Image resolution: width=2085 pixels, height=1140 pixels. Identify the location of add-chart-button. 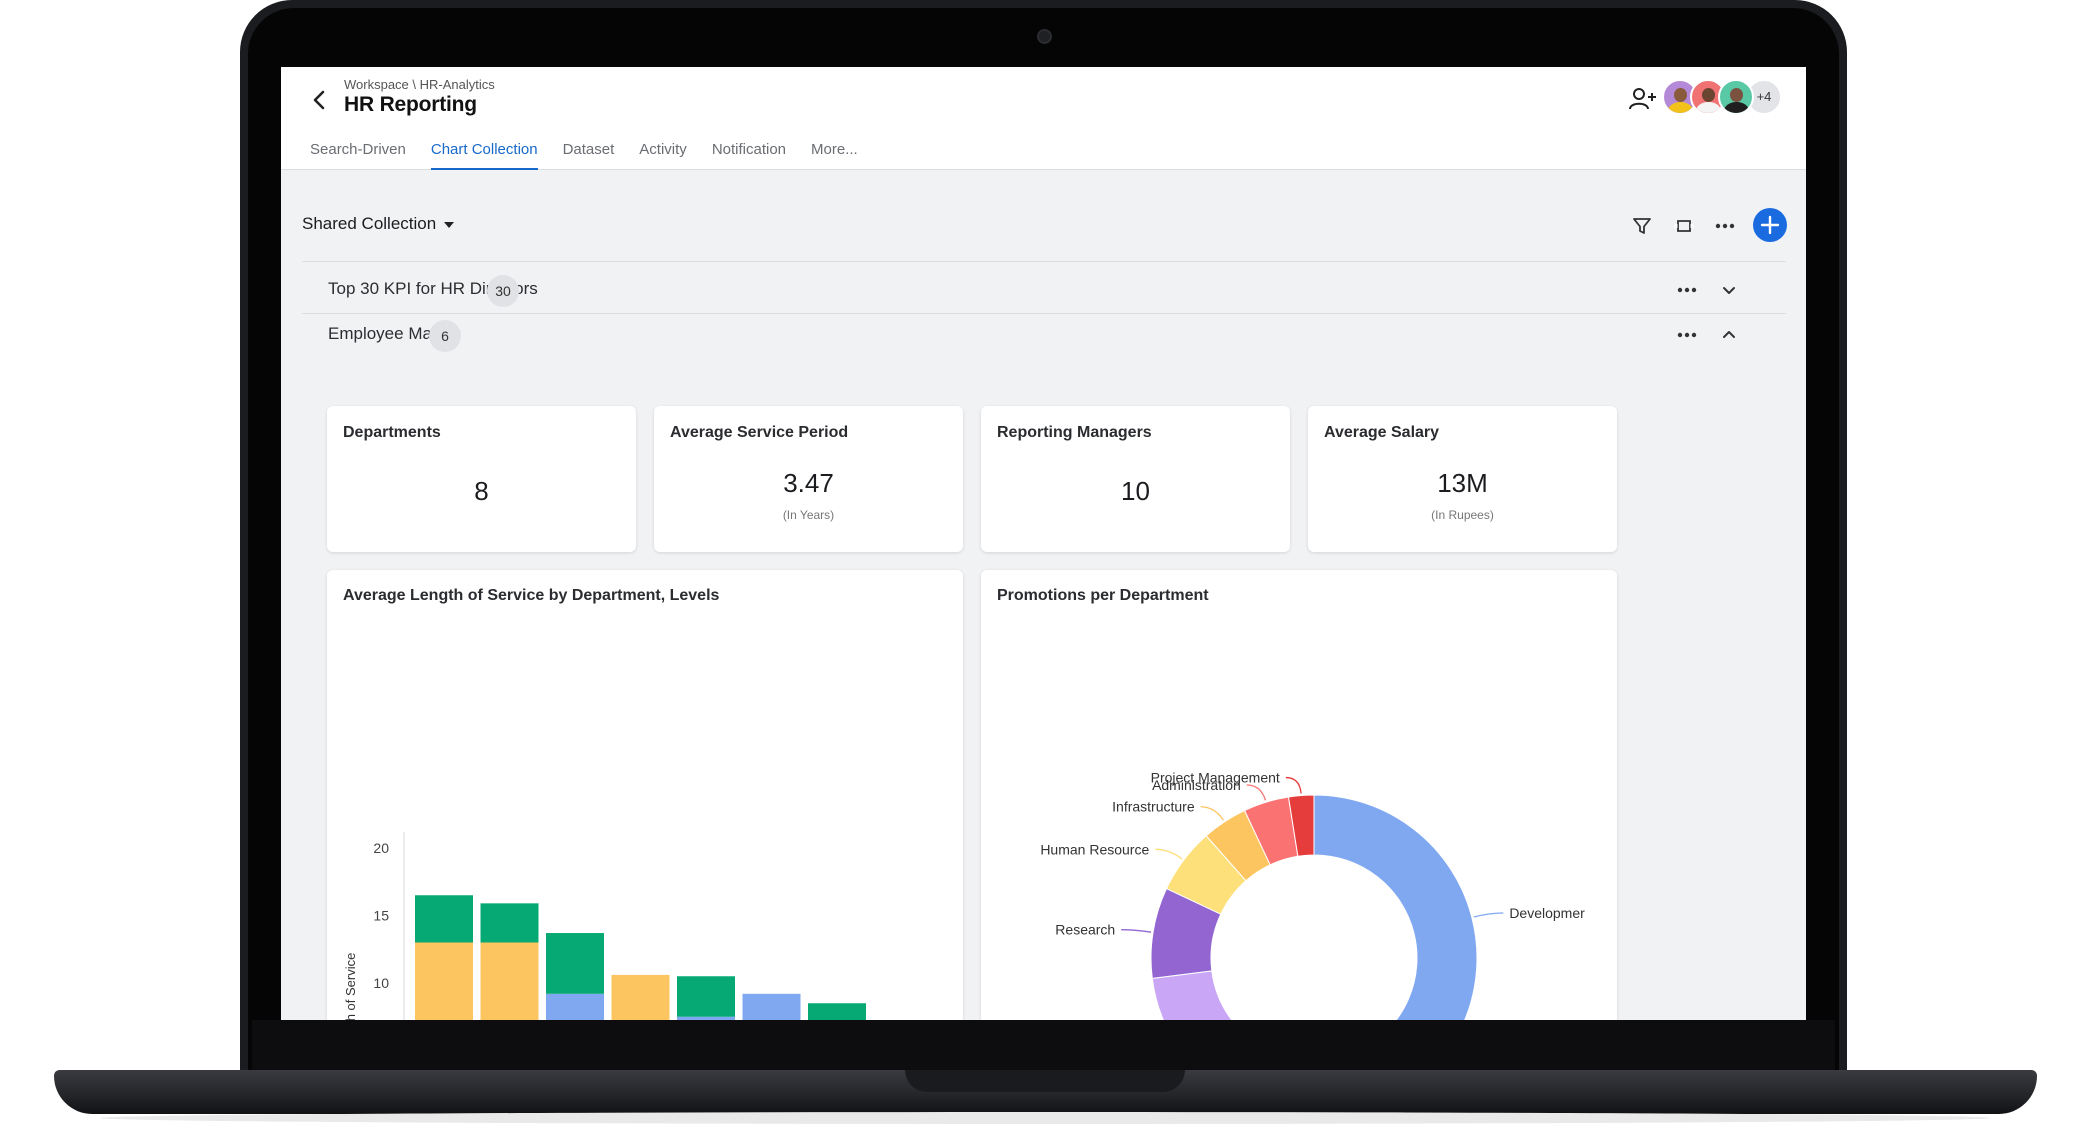
(1770, 225).